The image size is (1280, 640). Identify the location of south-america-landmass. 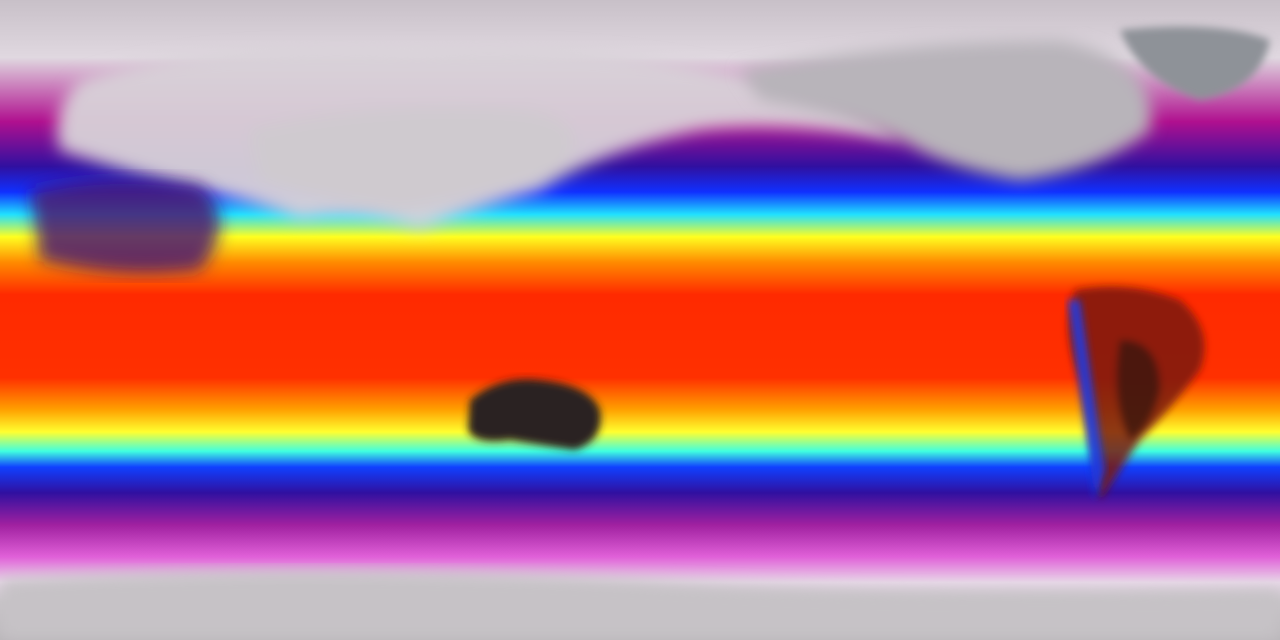
(1136, 393).